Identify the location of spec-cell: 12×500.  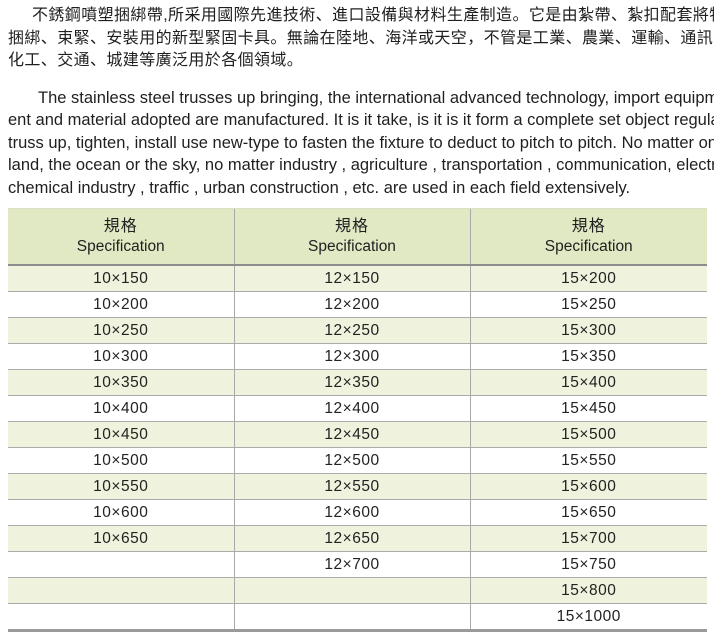
(351, 461).